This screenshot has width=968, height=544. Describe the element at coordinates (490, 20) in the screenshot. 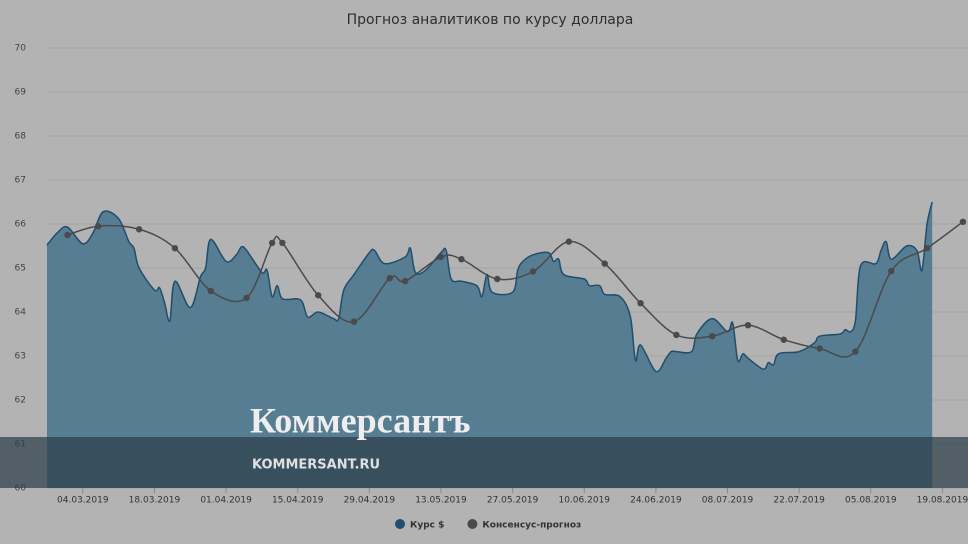

I see `chart-title: Прогноз аналитиков по курсу доллара` at that location.